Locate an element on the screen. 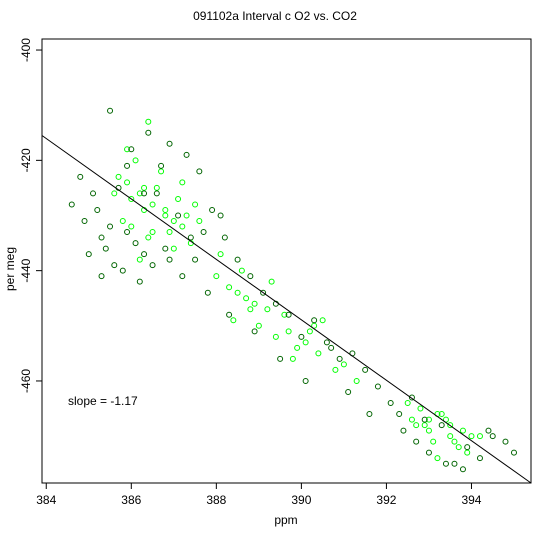  y-axis: -400 -420 -440 -460 is located at coordinates (30, 215).